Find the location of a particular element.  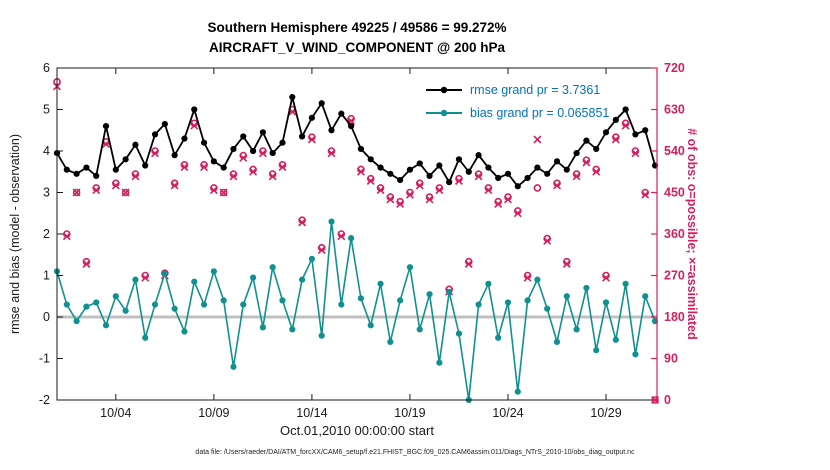

bias-legend-line-icon is located at coordinates (444, 112).